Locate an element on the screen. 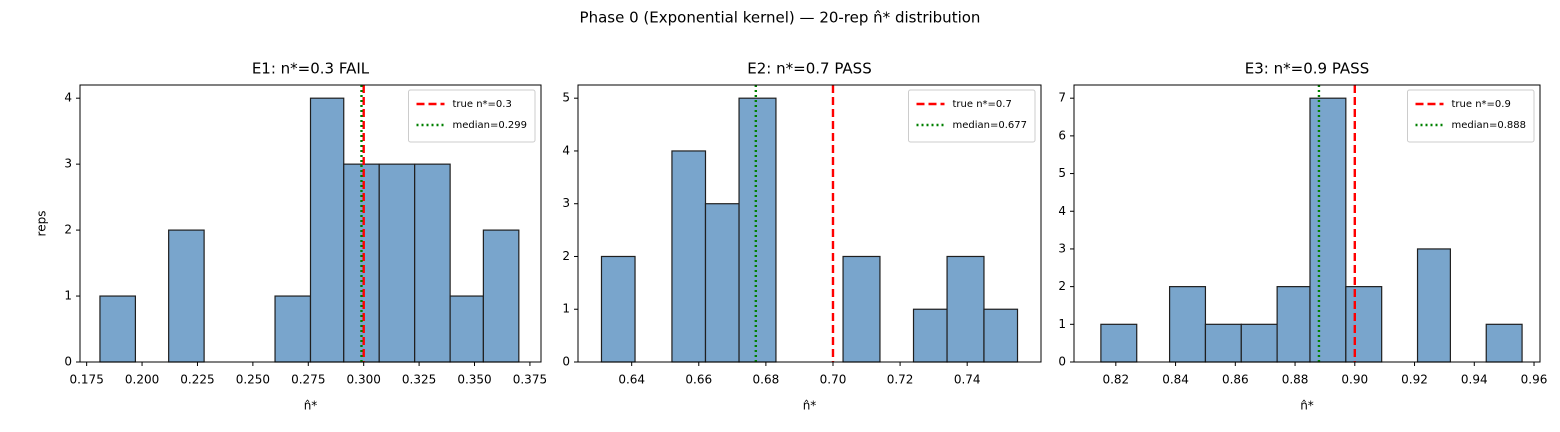  axes-title: E1: n*=0.3 FAIL is located at coordinates (311, 69).